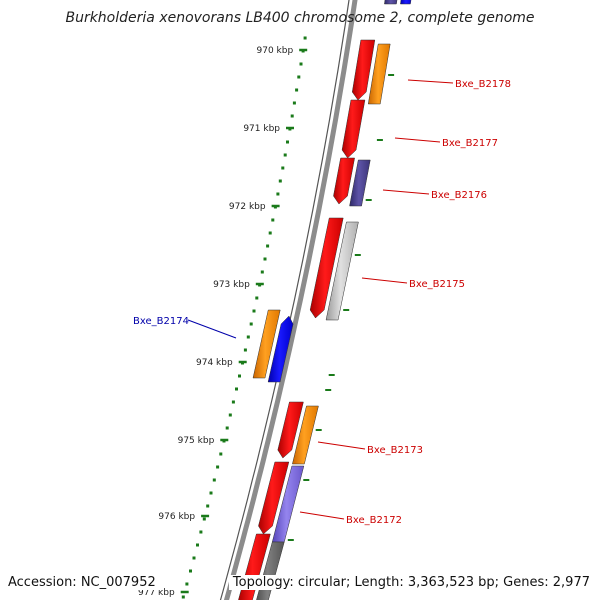 The height and width of the screenshot is (600, 600). What do you see at coordinates (196, 441) in the screenshot?
I see `scale-label: 975 kbp` at bounding box center [196, 441].